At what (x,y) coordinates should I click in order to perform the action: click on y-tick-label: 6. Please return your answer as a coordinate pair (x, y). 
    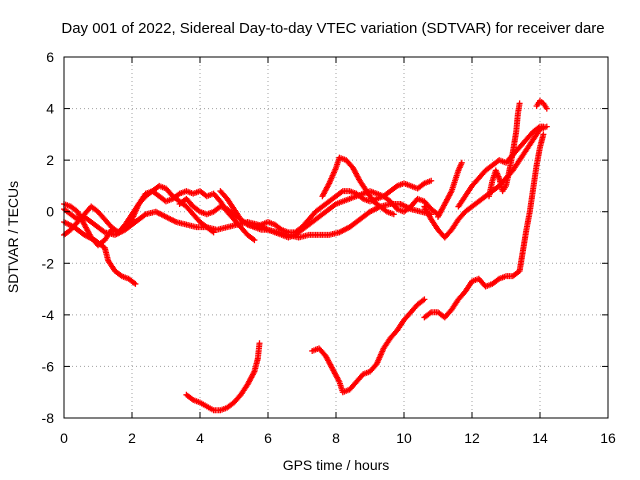
    Looking at the image, I should click on (50, 57).